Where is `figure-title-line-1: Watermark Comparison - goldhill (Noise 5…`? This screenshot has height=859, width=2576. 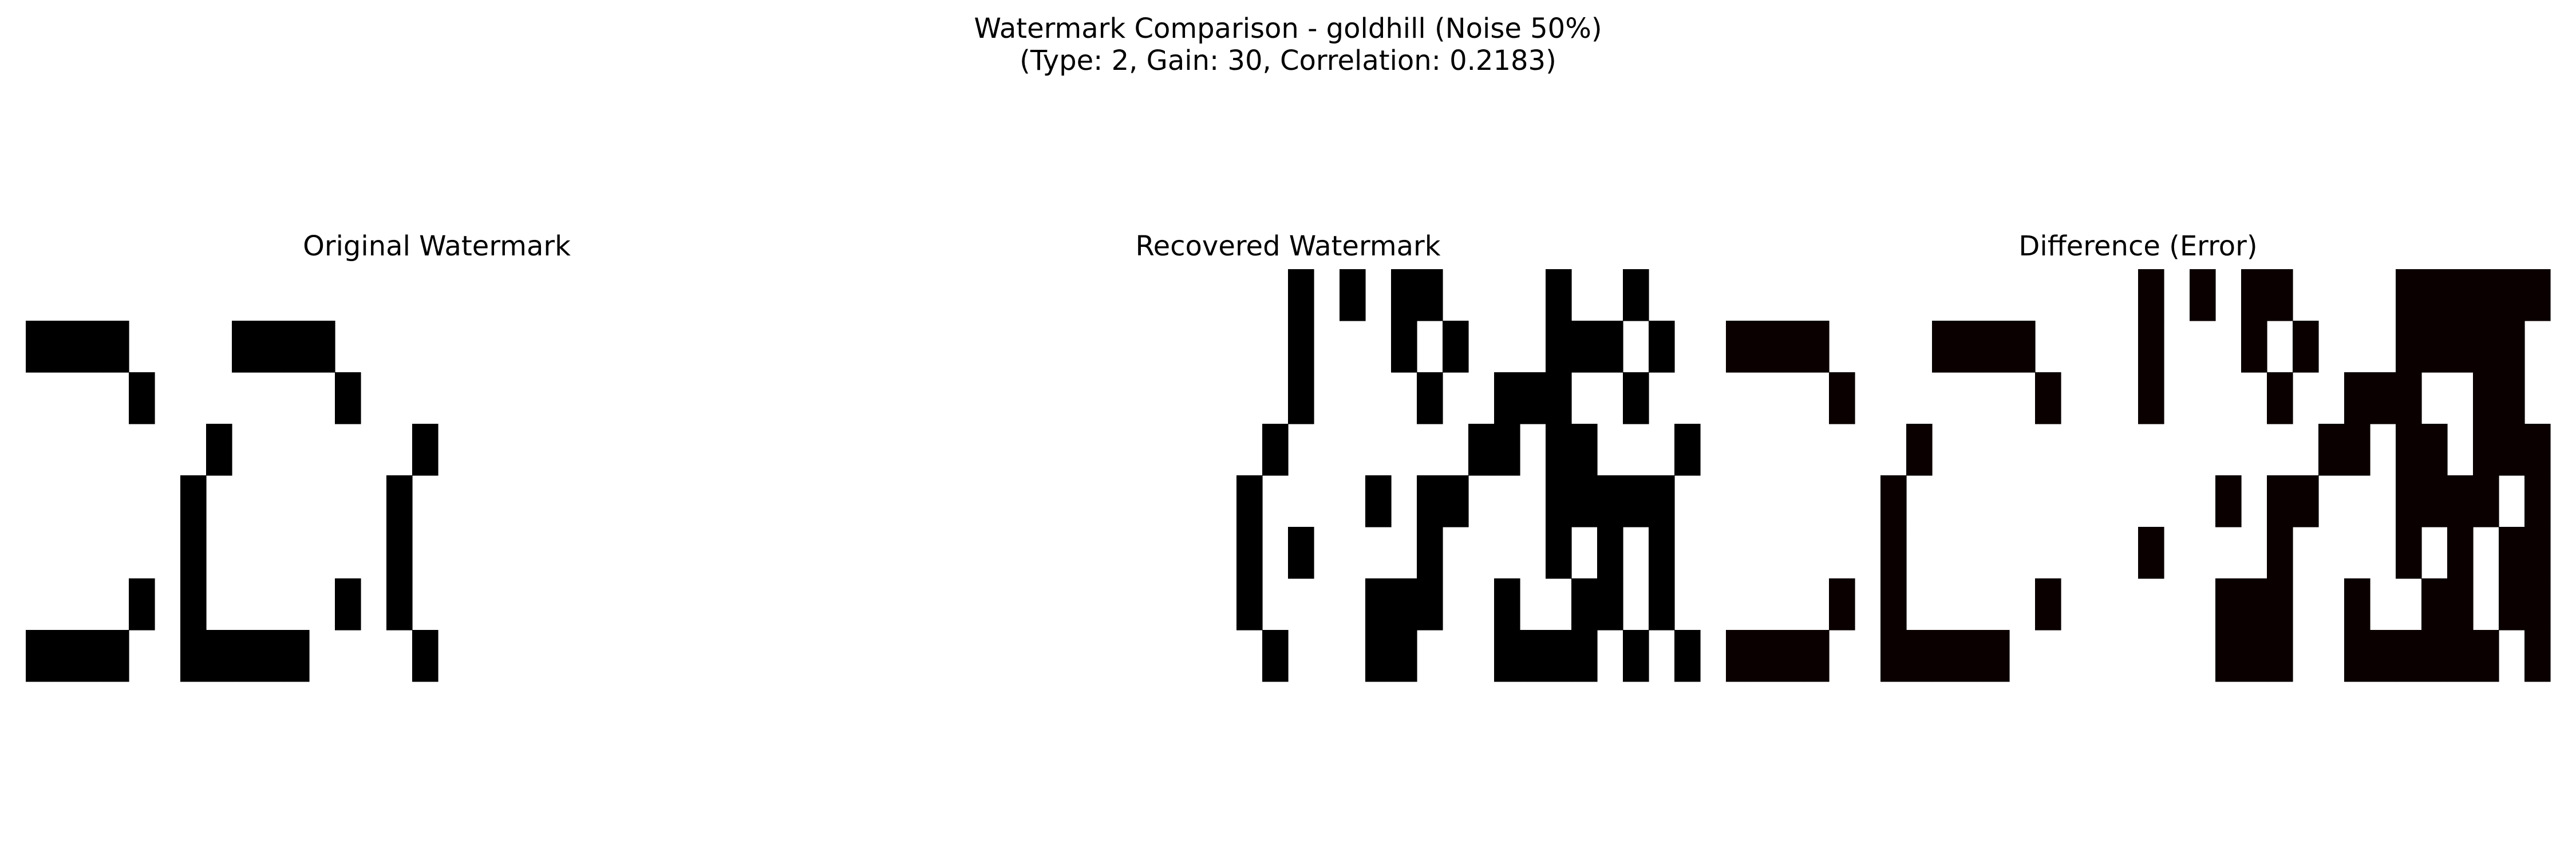 figure-title-line-1: Watermark Comparison - goldhill (Noise 5… is located at coordinates (1288, 29).